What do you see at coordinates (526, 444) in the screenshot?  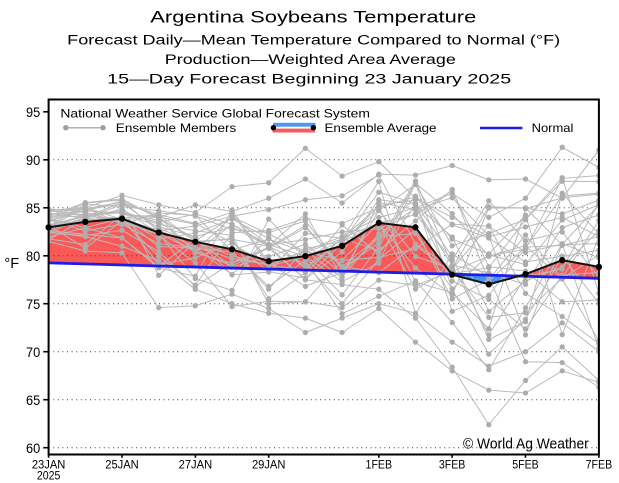 I see `svg-text: © World Ag Weather` at bounding box center [526, 444].